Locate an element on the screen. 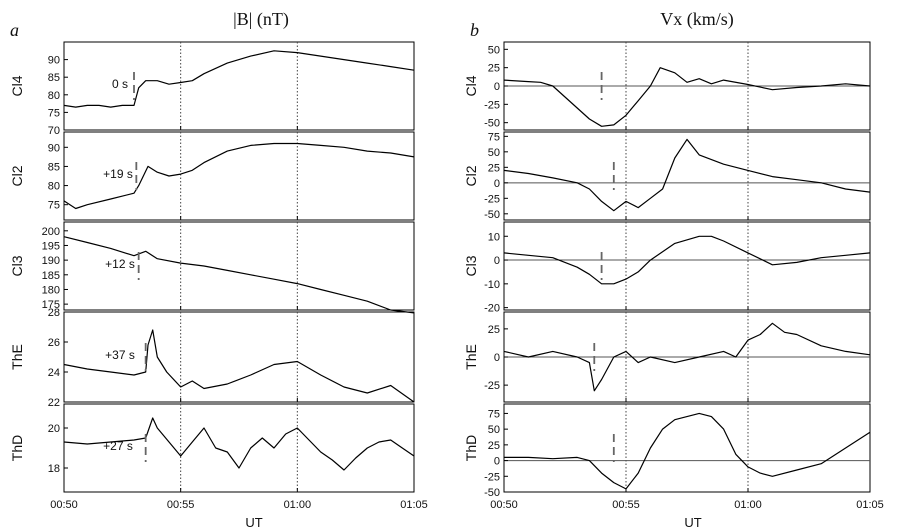 The width and height of the screenshot is (904, 530). subplot-a-the: 22 24 26 28 ThE +37 s is located at coordinates (212, 358).